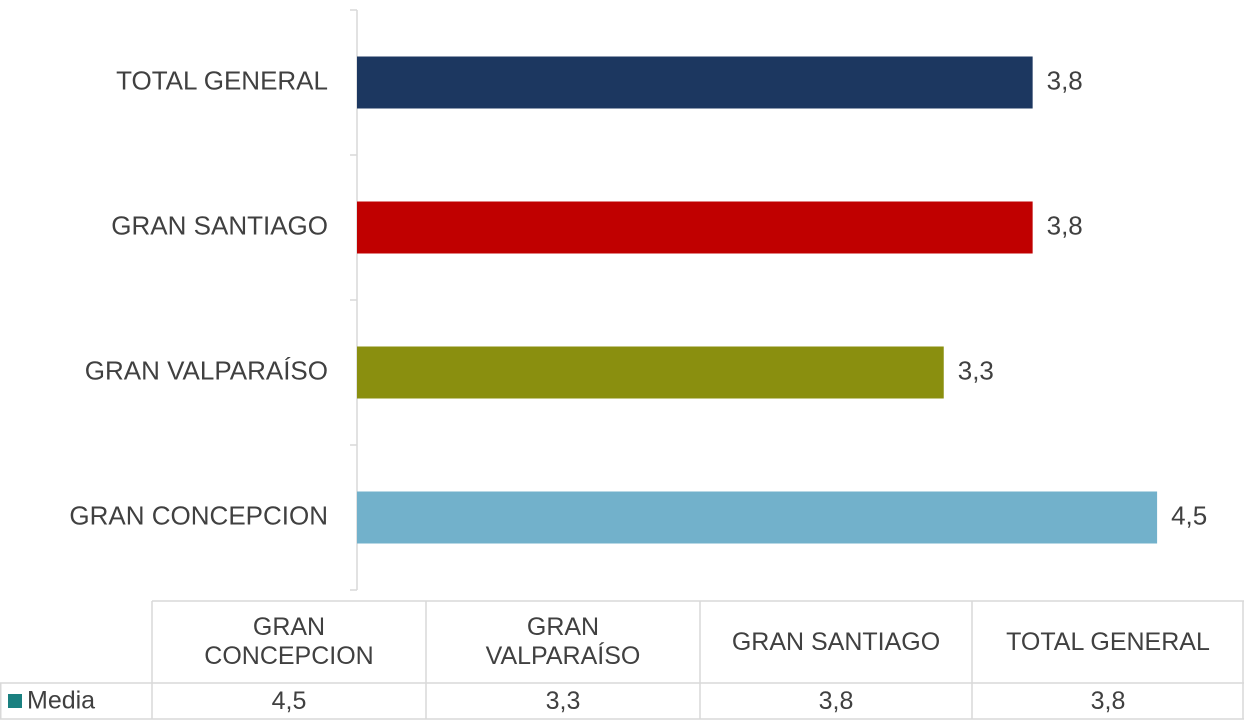 Image resolution: width=1244 pixels, height=721 pixels. What do you see at coordinates (219, 225) in the screenshot?
I see `category-label: GRAN SANTIAGO` at bounding box center [219, 225].